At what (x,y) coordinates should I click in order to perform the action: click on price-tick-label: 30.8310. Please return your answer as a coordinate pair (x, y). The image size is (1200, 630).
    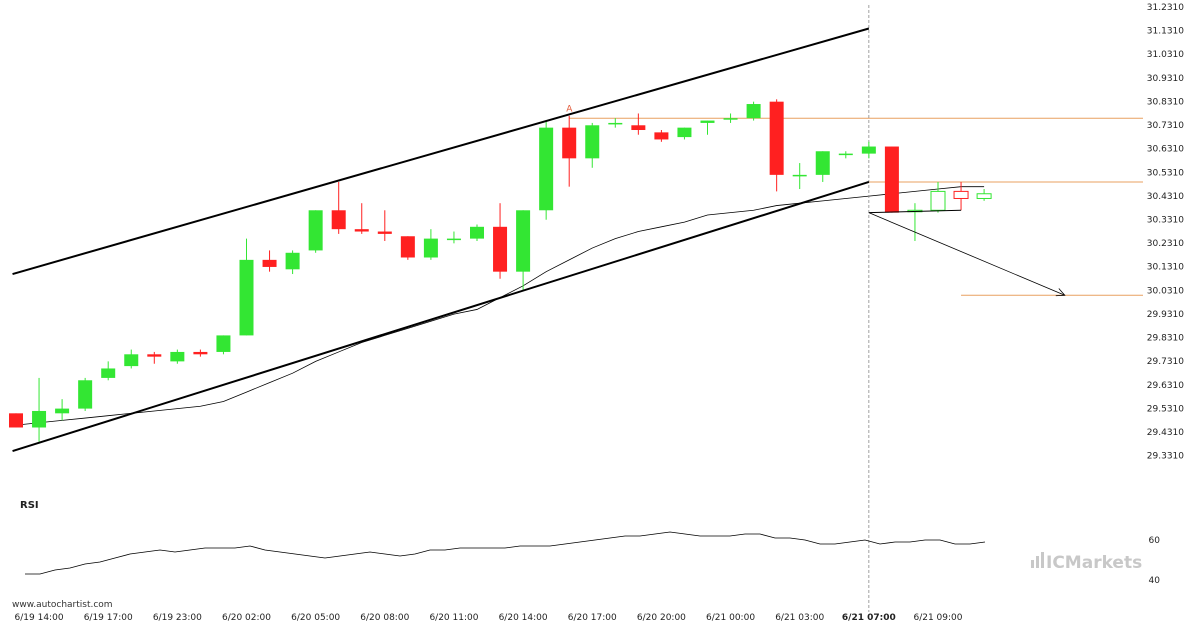
    Looking at the image, I should click on (1165, 102).